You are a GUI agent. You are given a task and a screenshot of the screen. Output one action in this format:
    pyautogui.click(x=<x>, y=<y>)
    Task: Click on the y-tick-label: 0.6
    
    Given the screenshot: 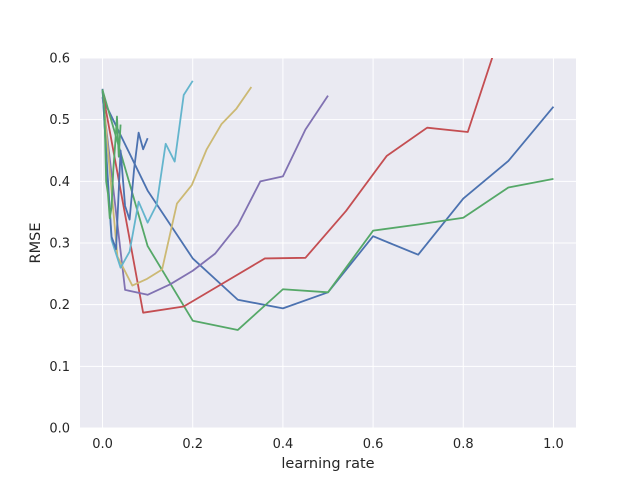 What is the action you would take?
    pyautogui.click(x=59, y=59)
    